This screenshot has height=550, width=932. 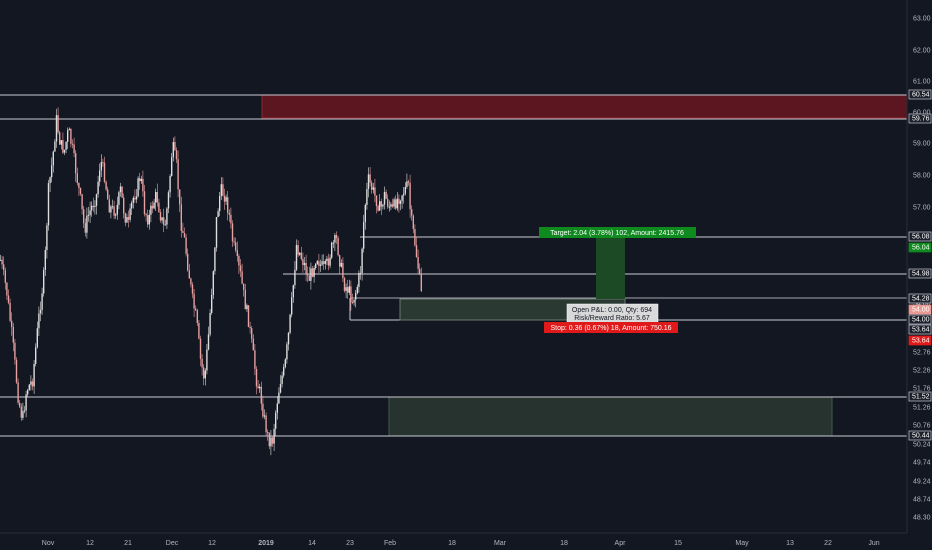 I want to click on svg-text: 59.76, so click(x=921, y=119).